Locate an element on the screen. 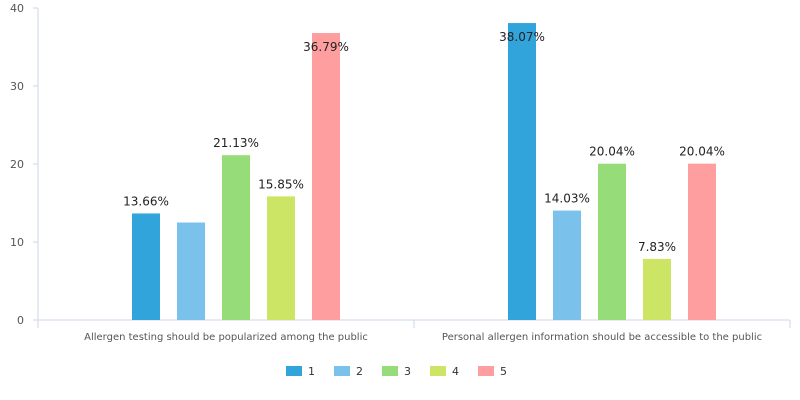 This screenshot has width=800, height=400. data-label: 21.13% is located at coordinates (236, 143).